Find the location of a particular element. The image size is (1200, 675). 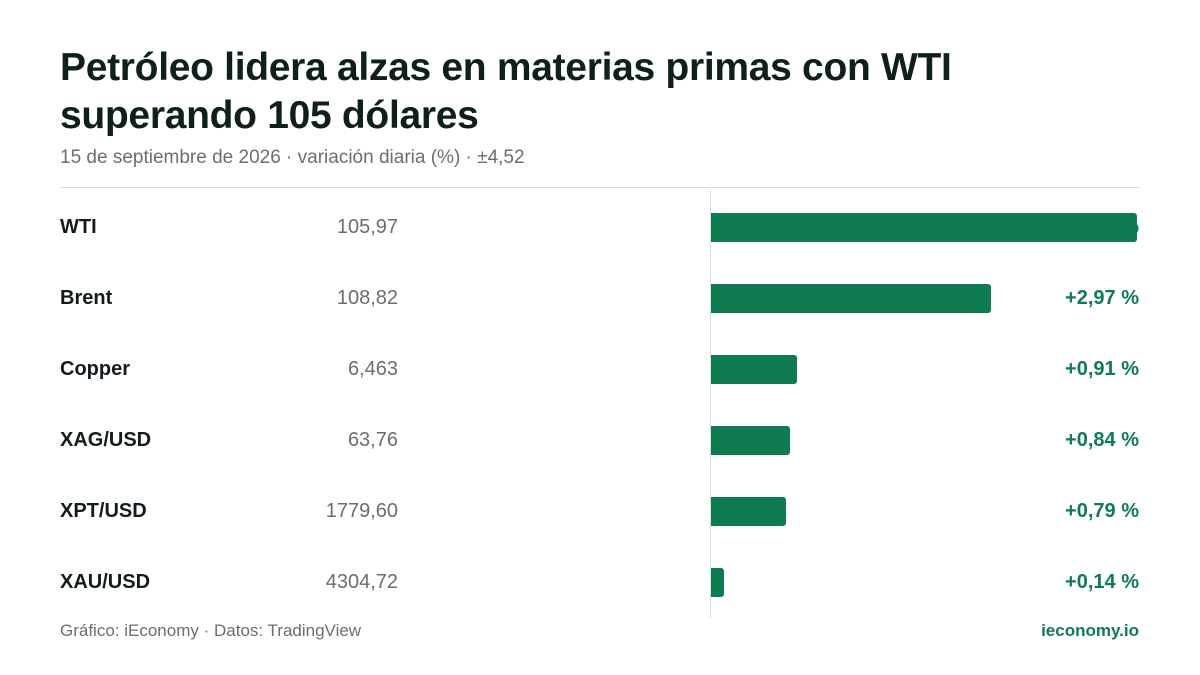

price-label: 105,97 is located at coordinates (367, 227).